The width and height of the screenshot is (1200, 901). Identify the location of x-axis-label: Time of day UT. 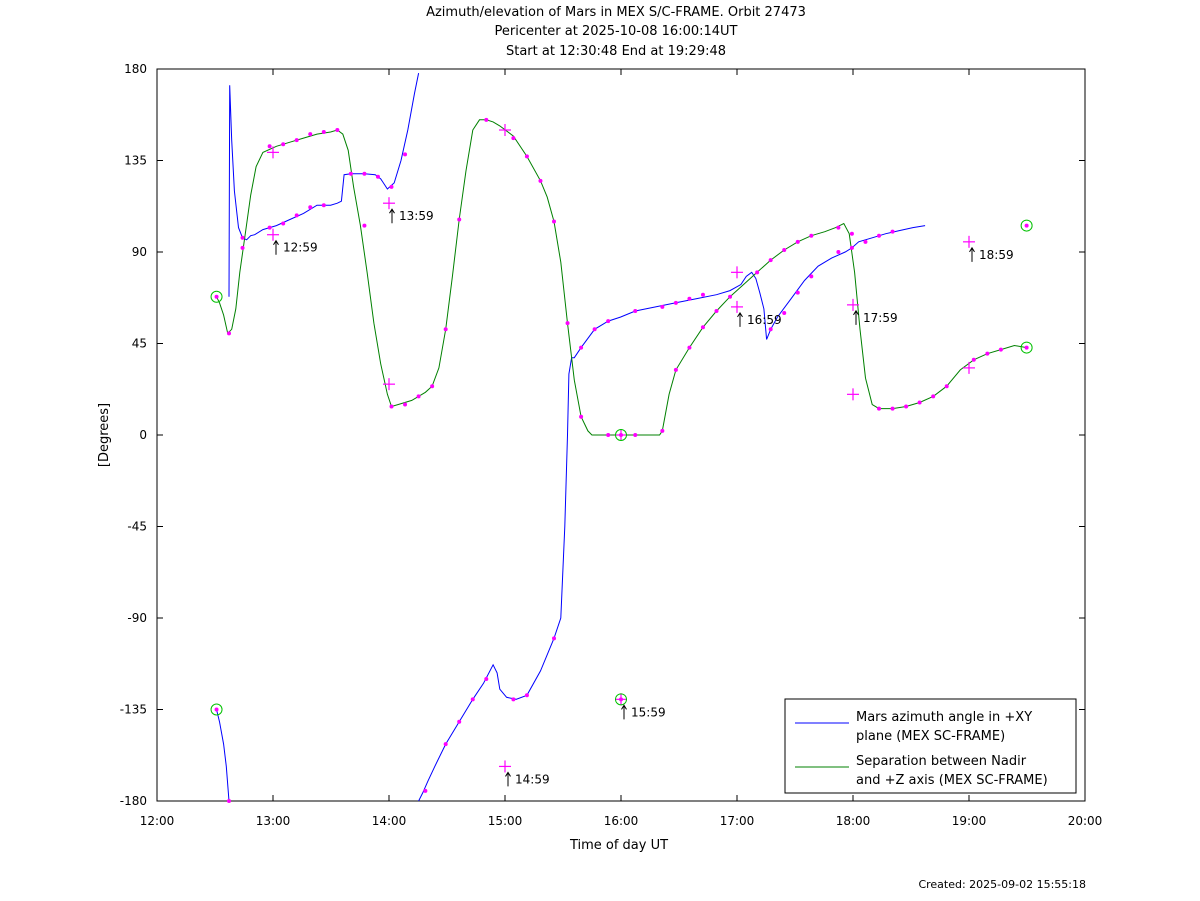
(618, 845).